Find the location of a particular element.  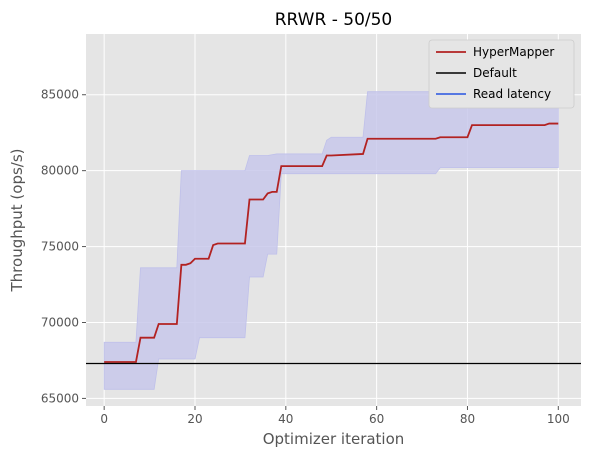

legend-label-default: Default is located at coordinates (495, 73).